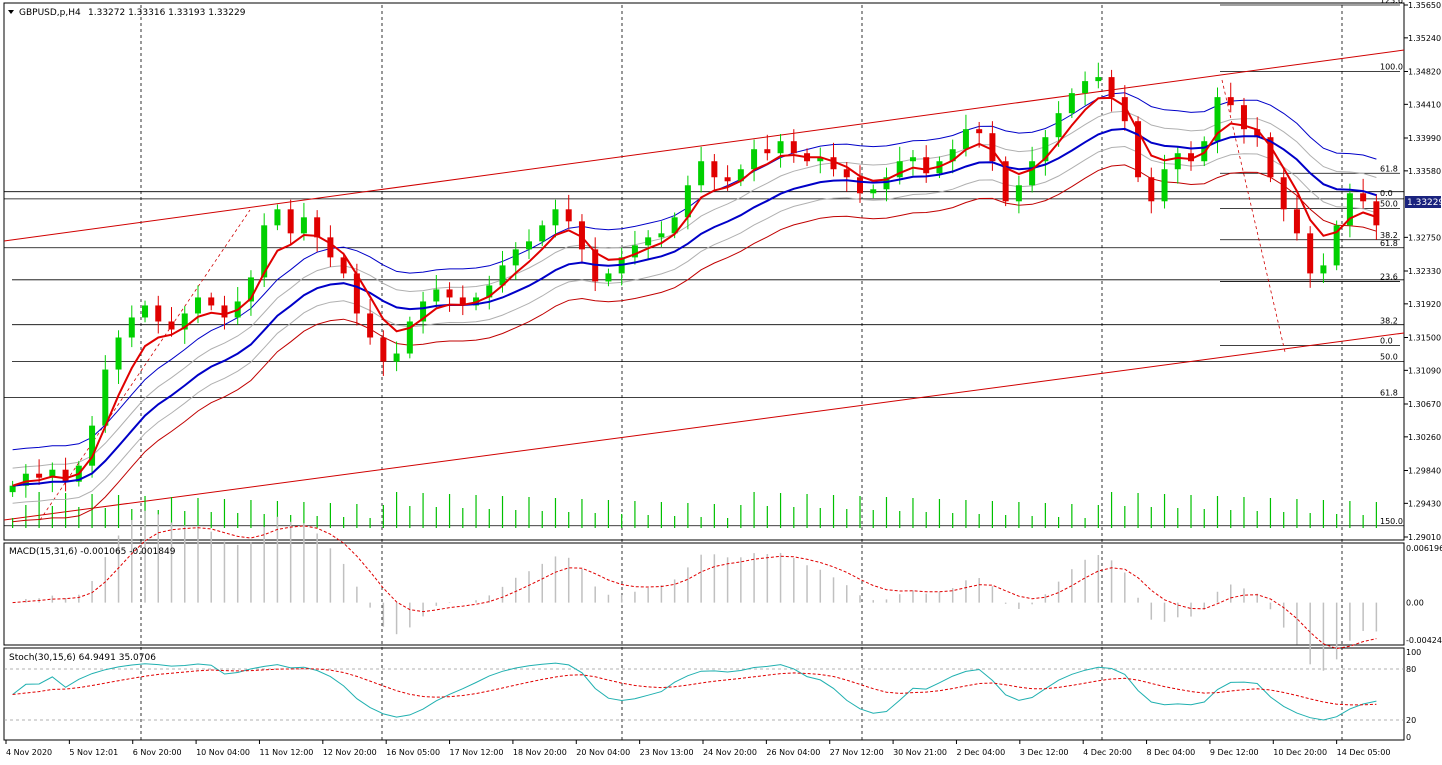 This screenshot has height=765, width=1442. What do you see at coordinates (694, 510) in the screenshot?
I see `volume-bars` at bounding box center [694, 510].